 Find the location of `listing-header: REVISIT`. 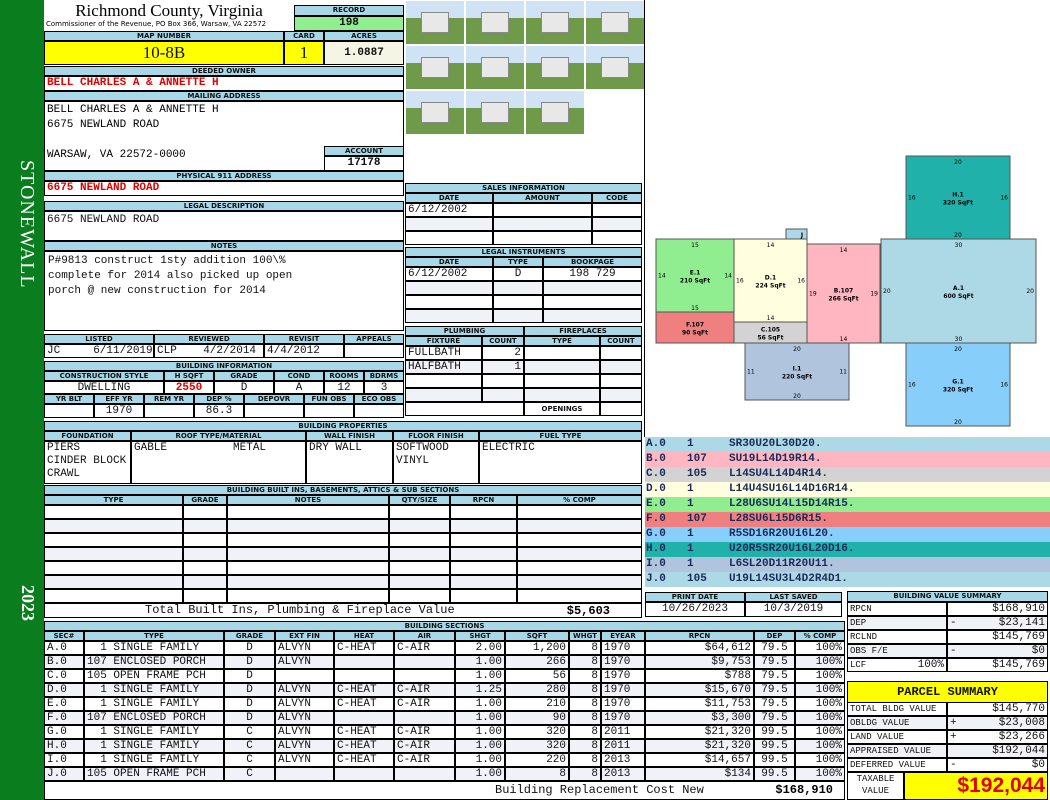

listing-header: REVISIT is located at coordinates (304, 339).